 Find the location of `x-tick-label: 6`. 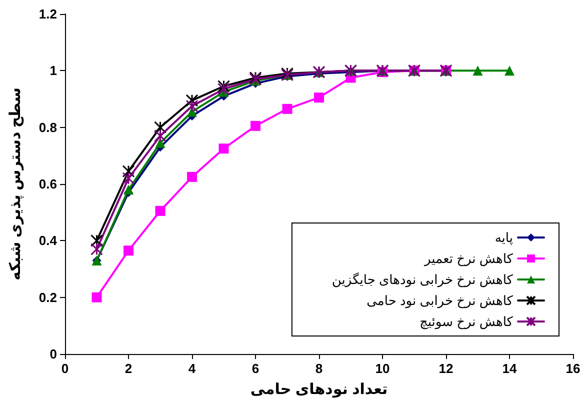

x-tick-label: 6 is located at coordinates (256, 368).